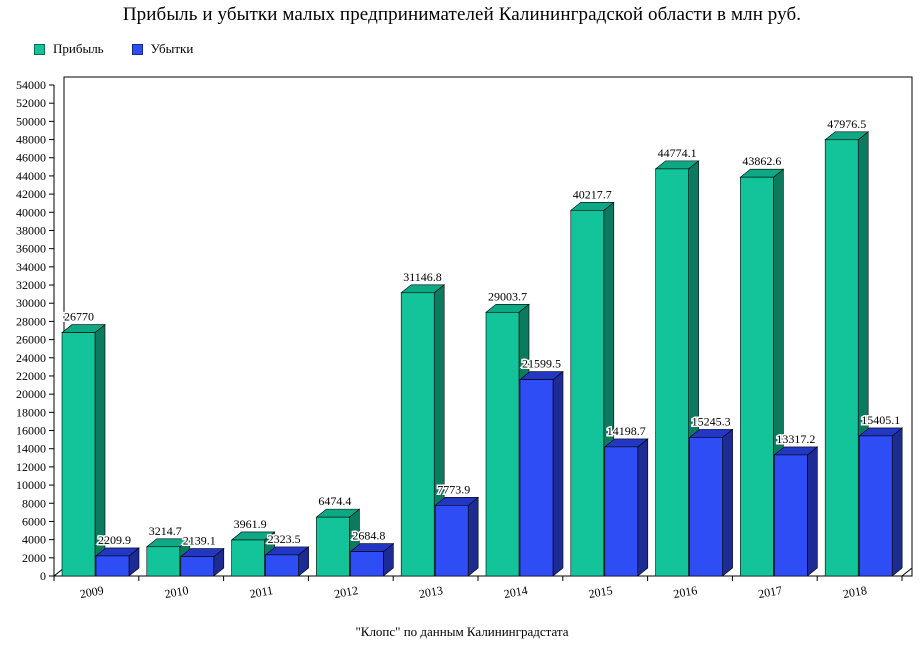 The height and width of the screenshot is (646, 924). I want to click on y-tick-label: 16000, so click(31, 431).